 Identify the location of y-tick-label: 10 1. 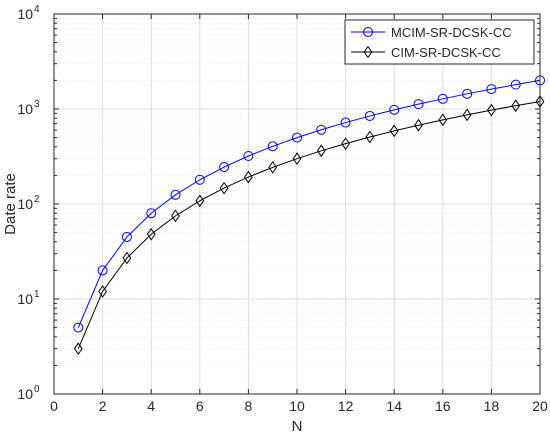
(28, 298).